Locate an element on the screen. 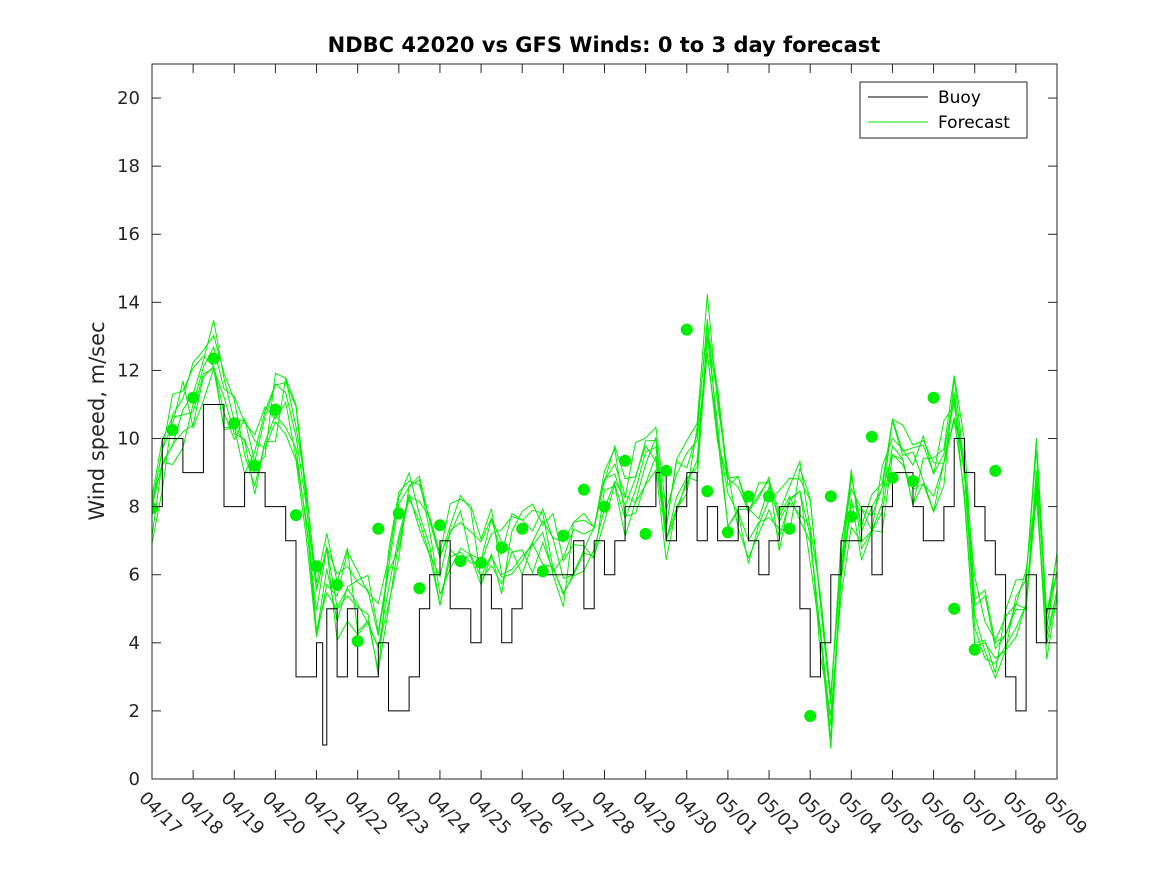 The image size is (1167, 875). legend-box is located at coordinates (943, 110).